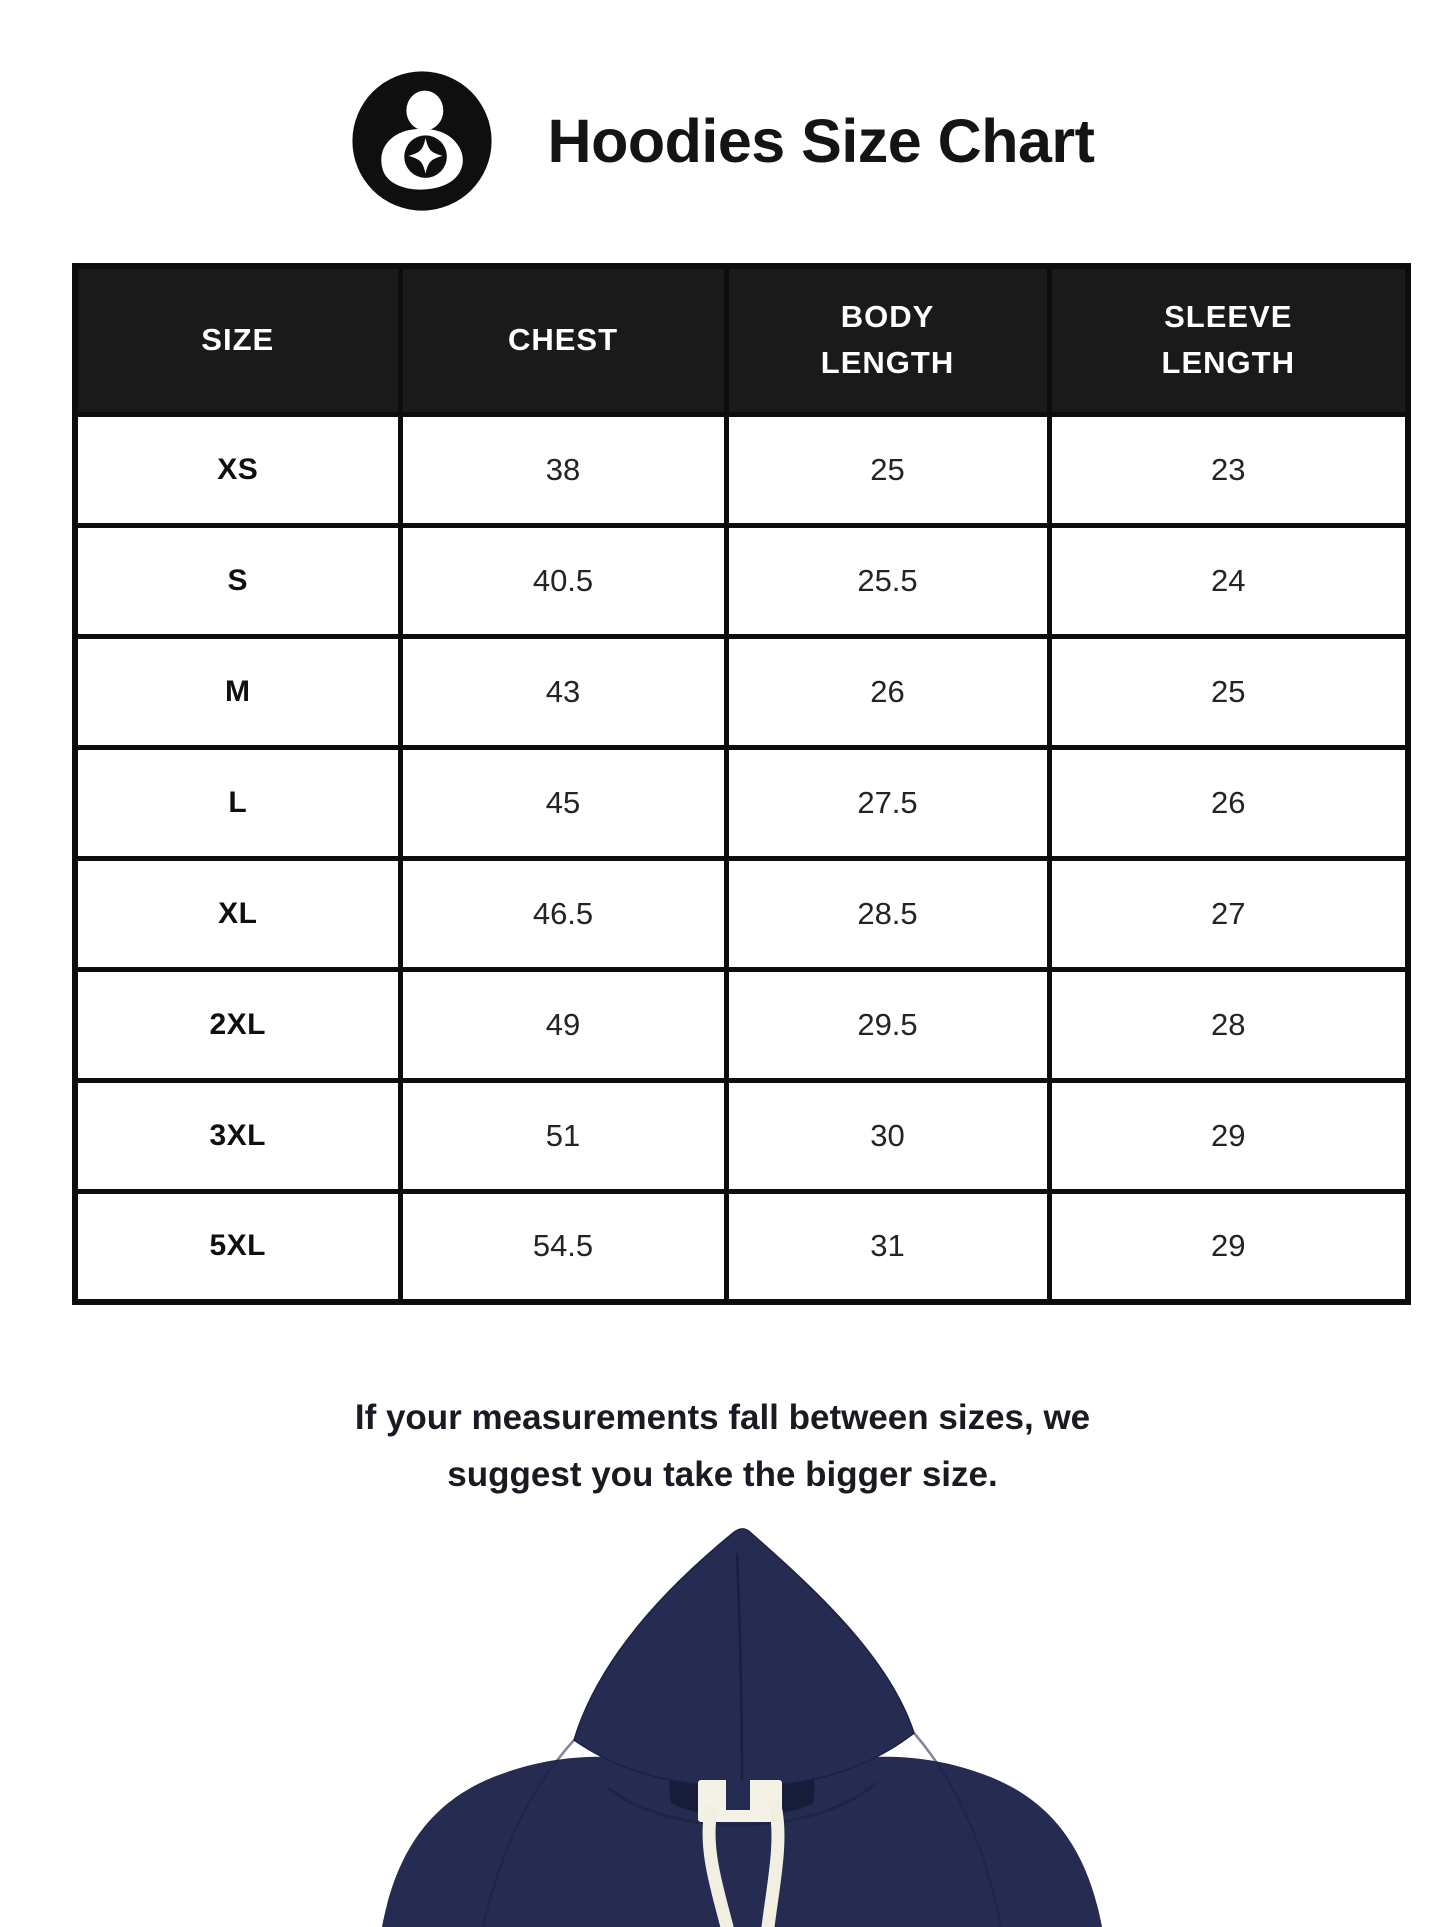 The width and height of the screenshot is (1445, 1927). What do you see at coordinates (563, 1246) in the screenshot?
I see `measurement-cell: 54.5` at bounding box center [563, 1246].